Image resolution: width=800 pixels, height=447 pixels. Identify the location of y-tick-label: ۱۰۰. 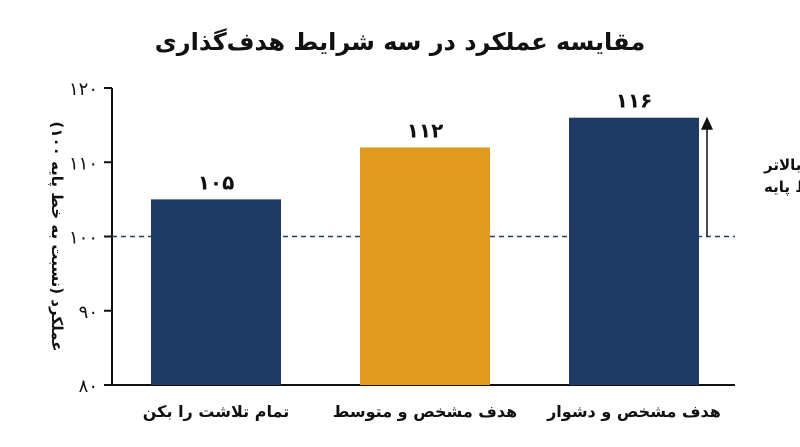
(83, 238).